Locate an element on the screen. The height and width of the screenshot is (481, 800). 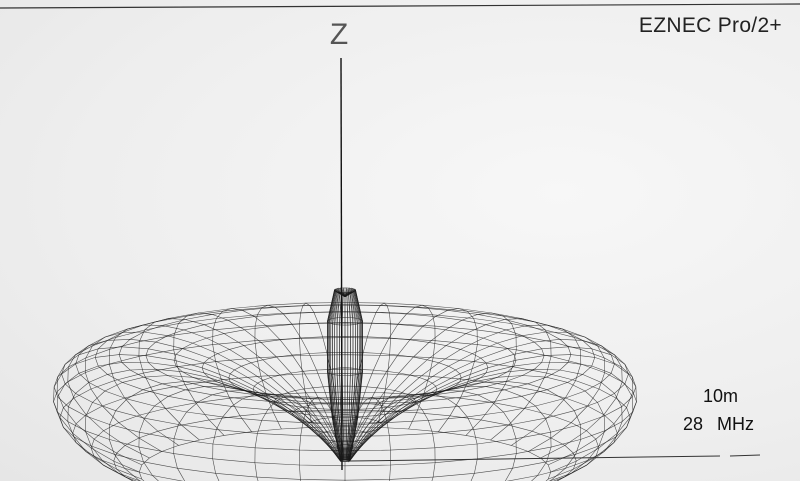
x-axis-tail is located at coordinates (745, 455).